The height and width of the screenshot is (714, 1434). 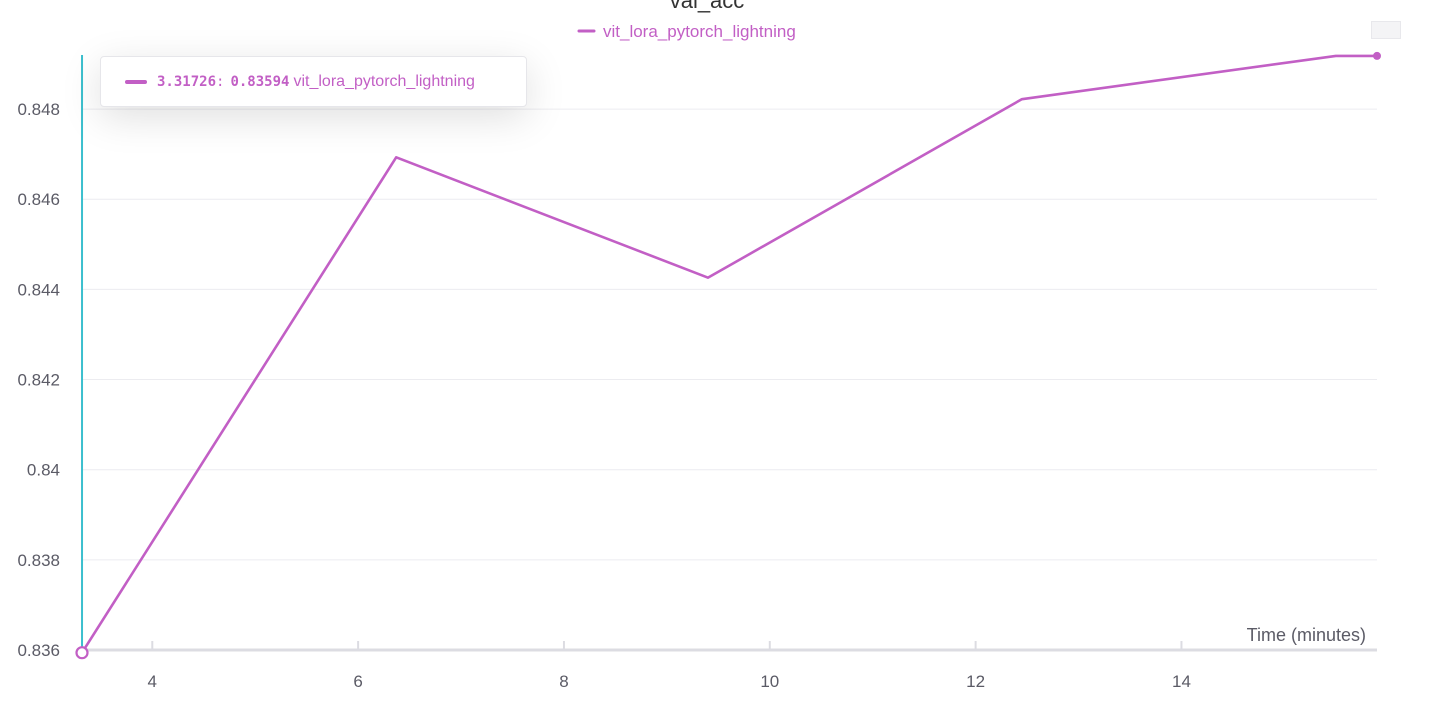 What do you see at coordinates (38, 199) in the screenshot?
I see `y-tick-label: 0.846` at bounding box center [38, 199].